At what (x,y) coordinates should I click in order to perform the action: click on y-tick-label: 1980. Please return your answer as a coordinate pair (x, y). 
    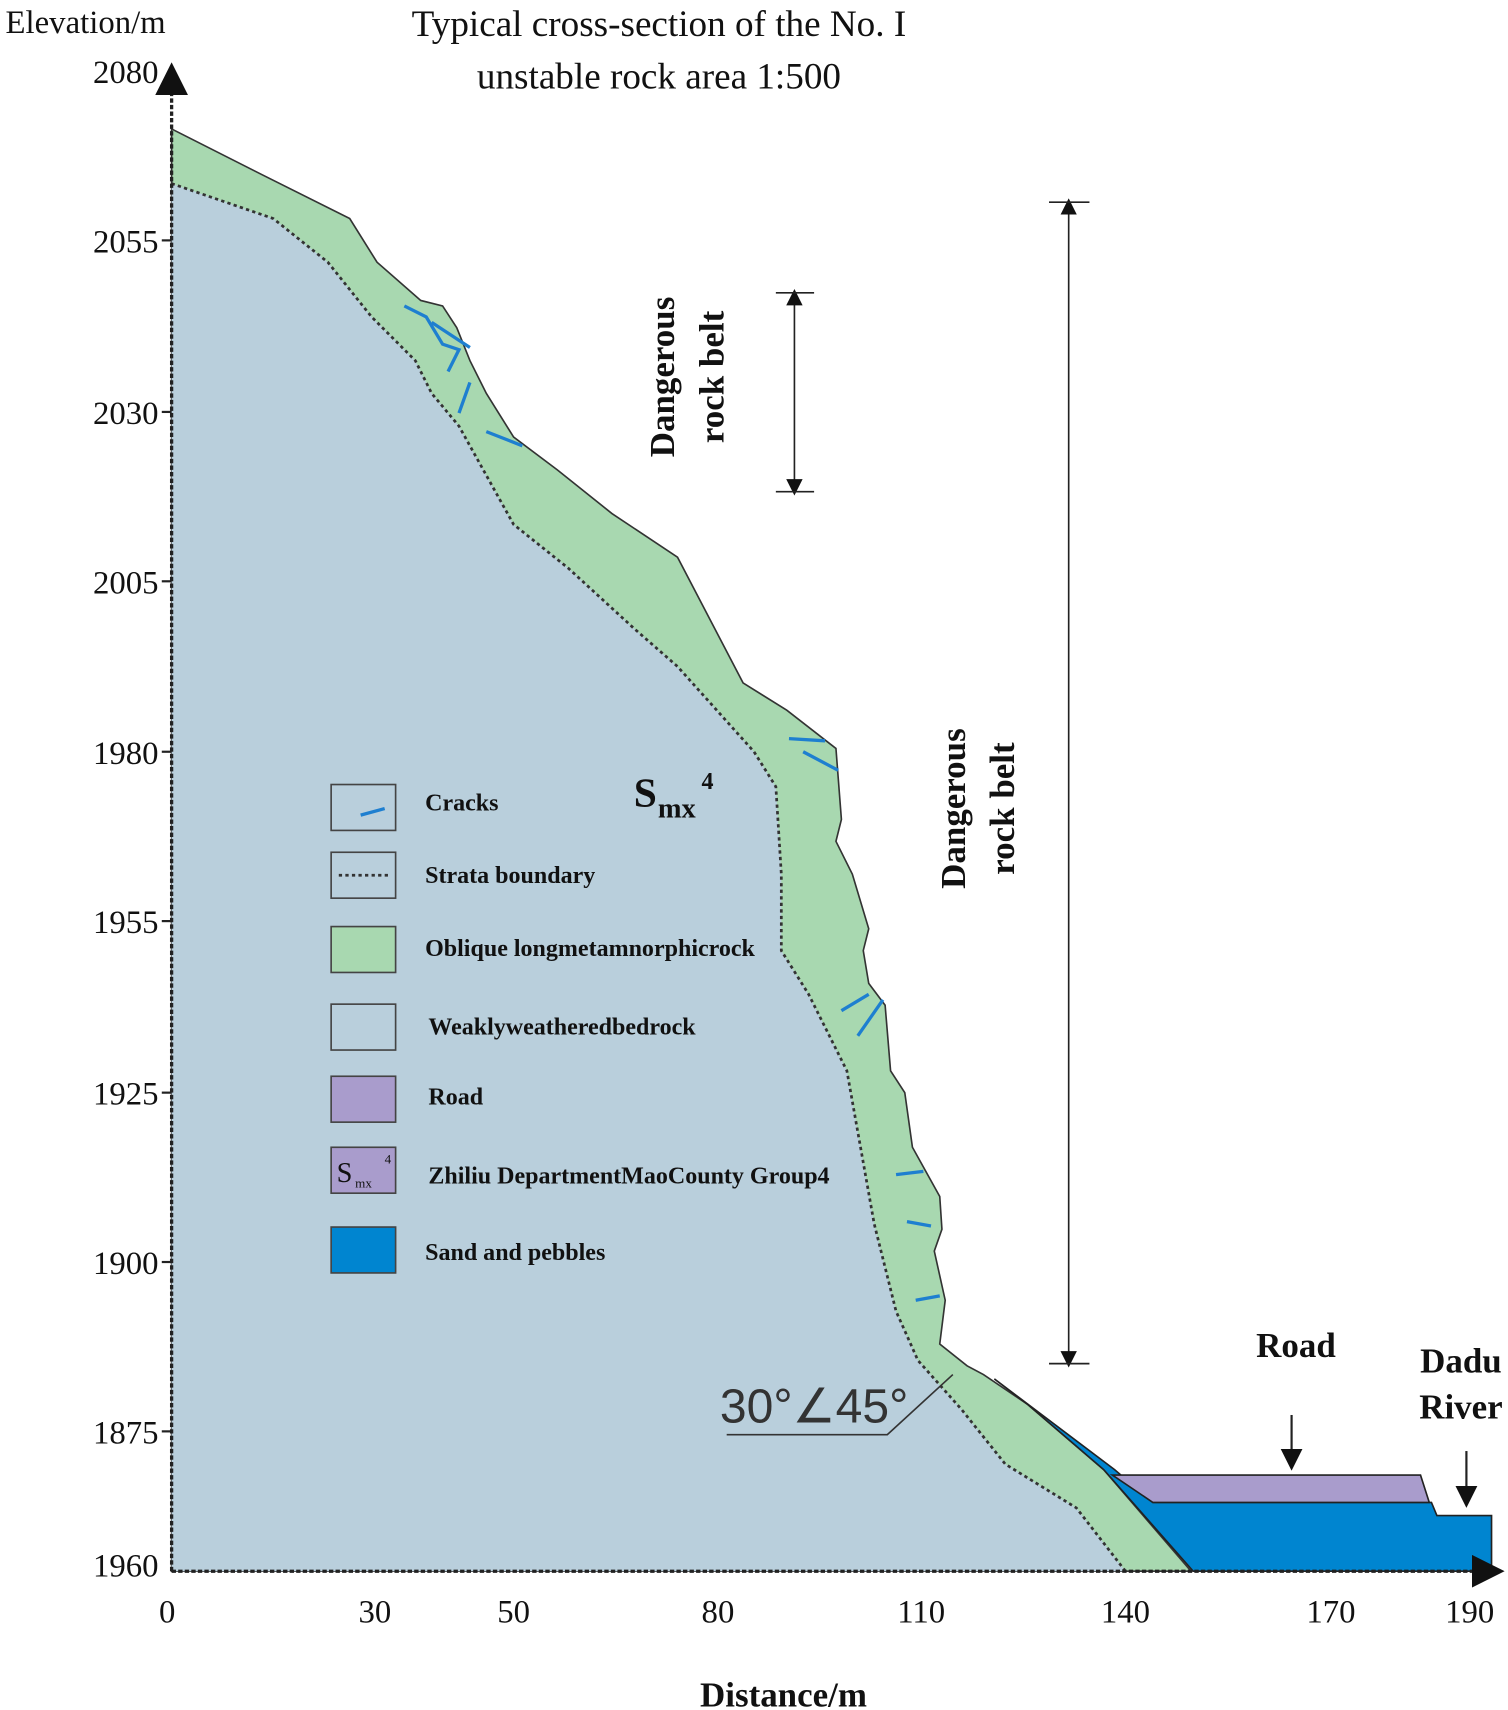
    Looking at the image, I should click on (126, 754).